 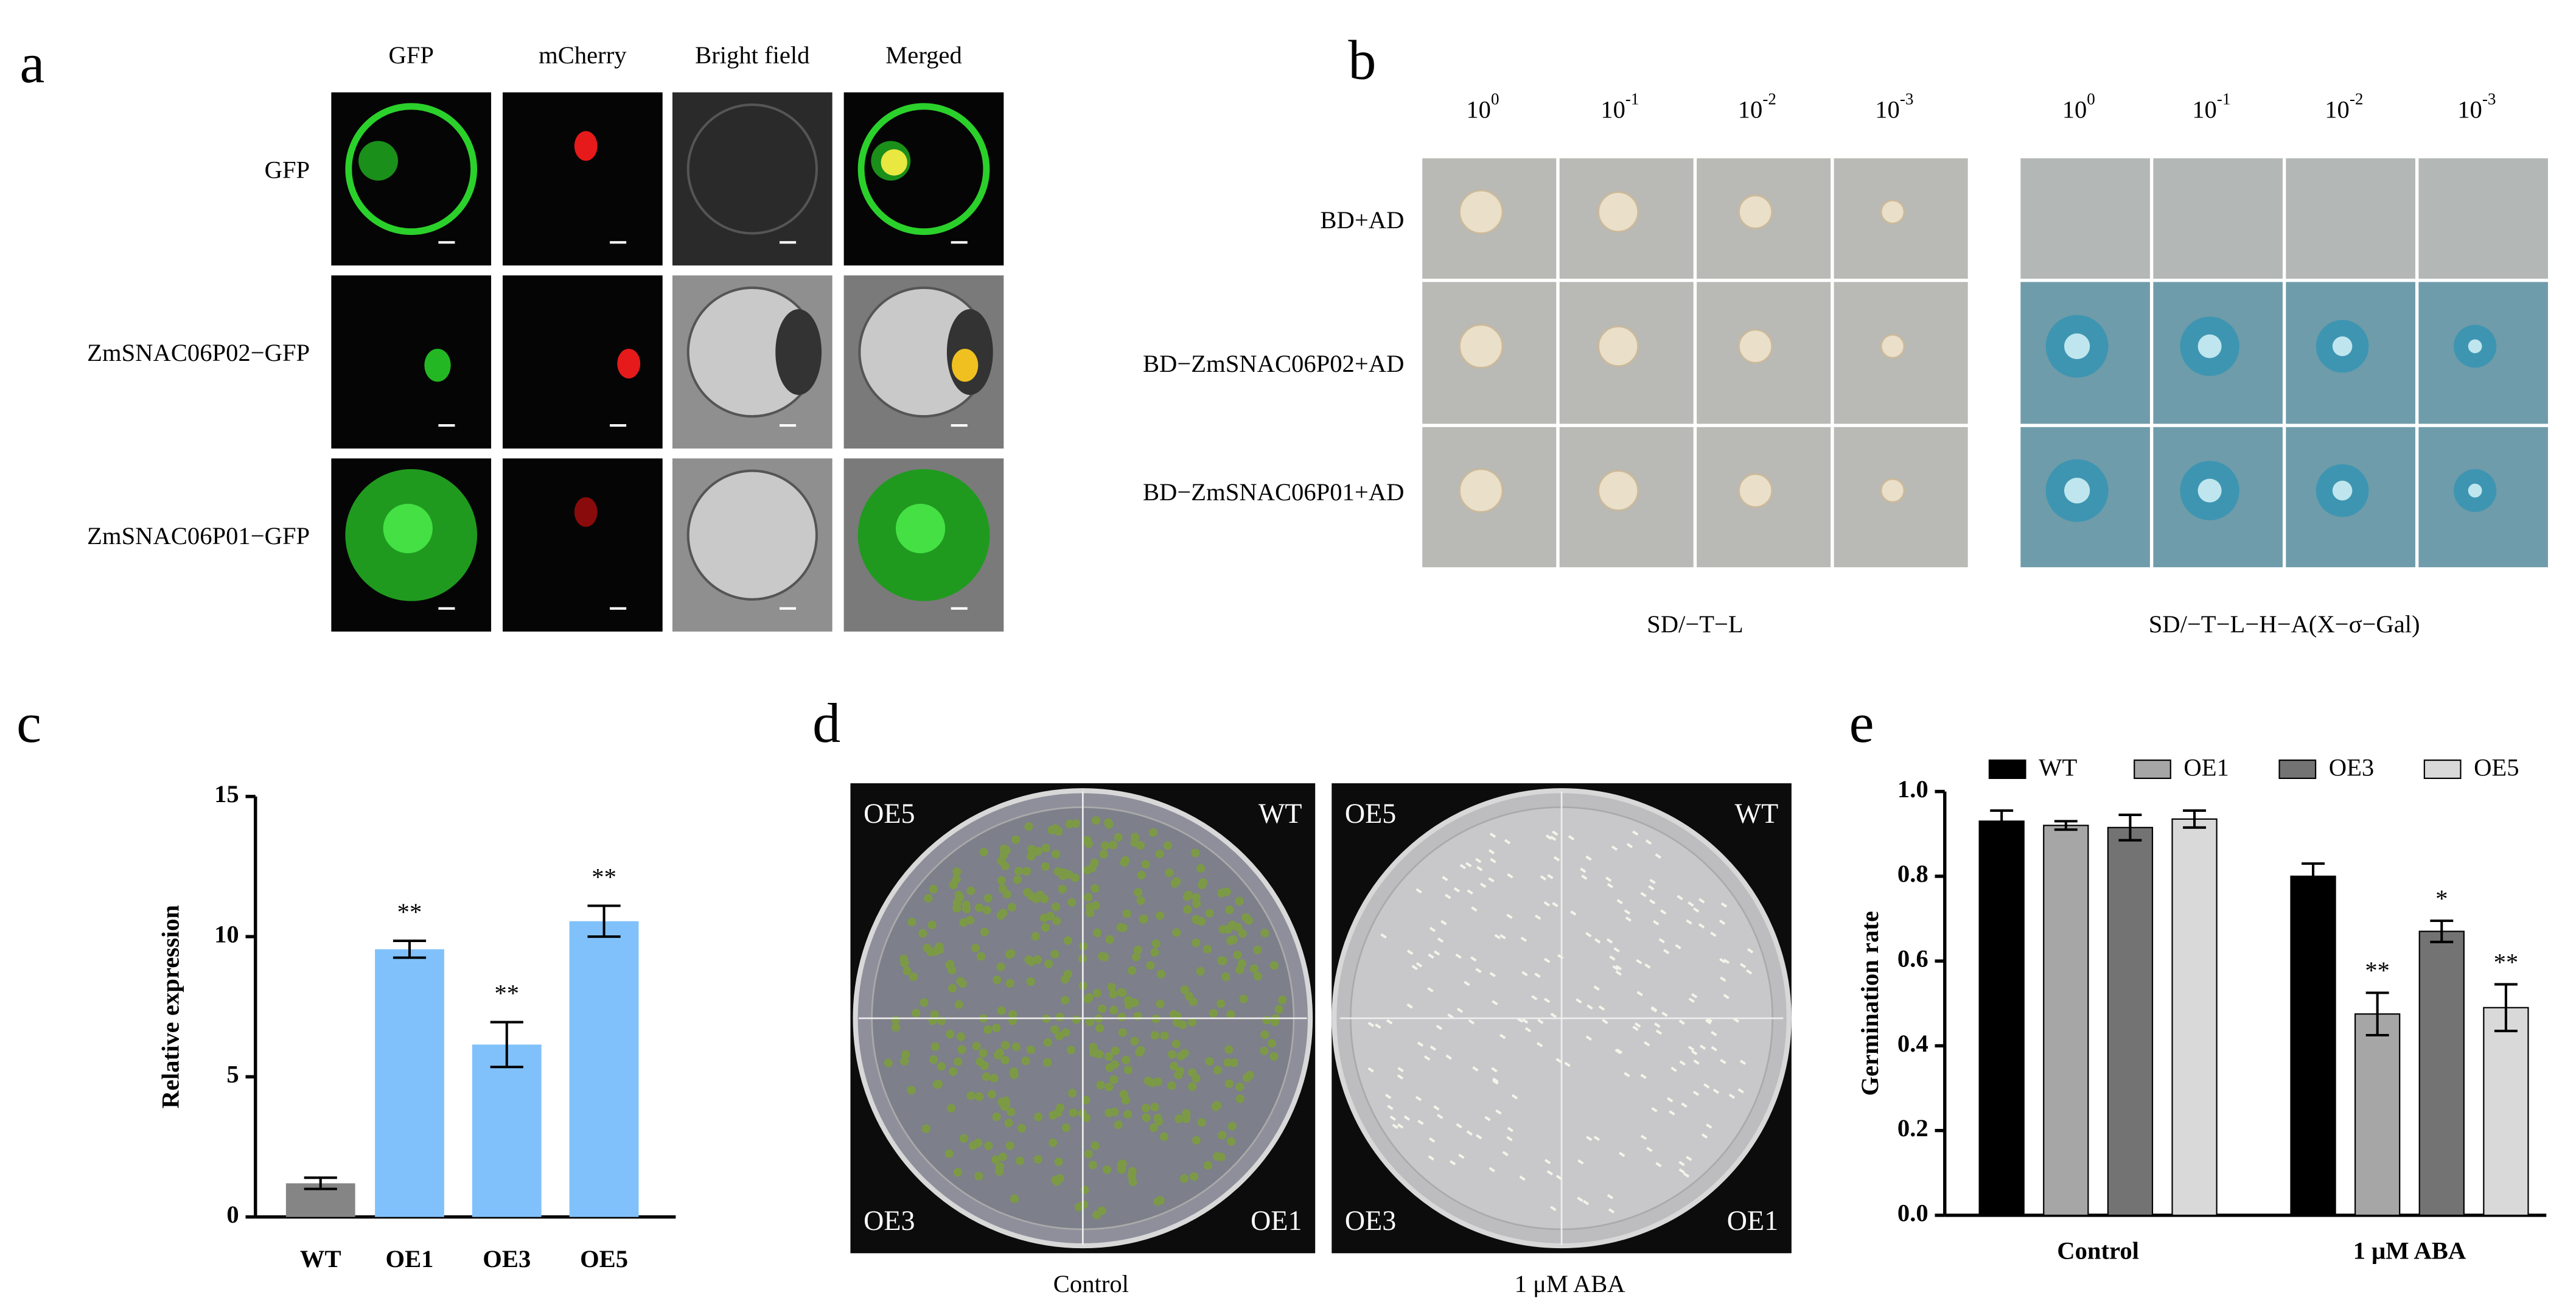 What do you see at coordinates (1907, 98) in the screenshot?
I see `dilution-exponent: -3` at bounding box center [1907, 98].